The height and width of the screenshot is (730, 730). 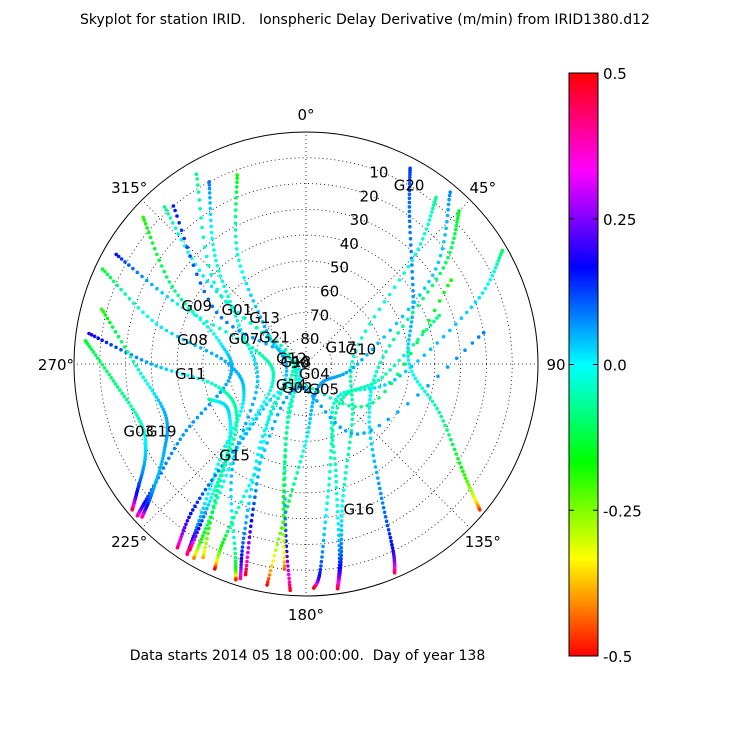 I want to click on track-G10, so click(x=414, y=392).